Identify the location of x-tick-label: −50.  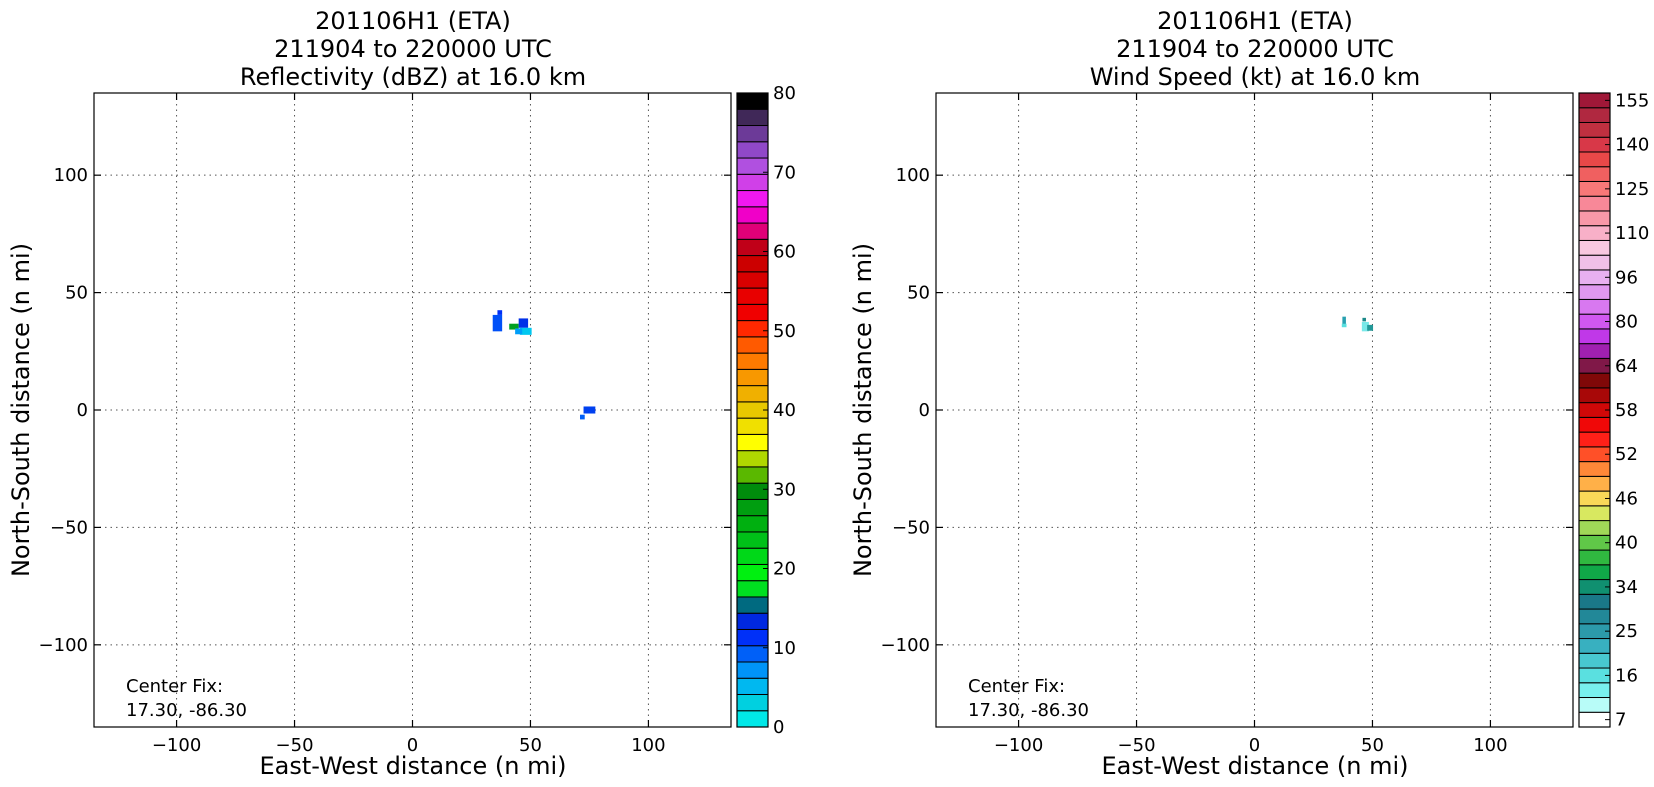
(1137, 745).